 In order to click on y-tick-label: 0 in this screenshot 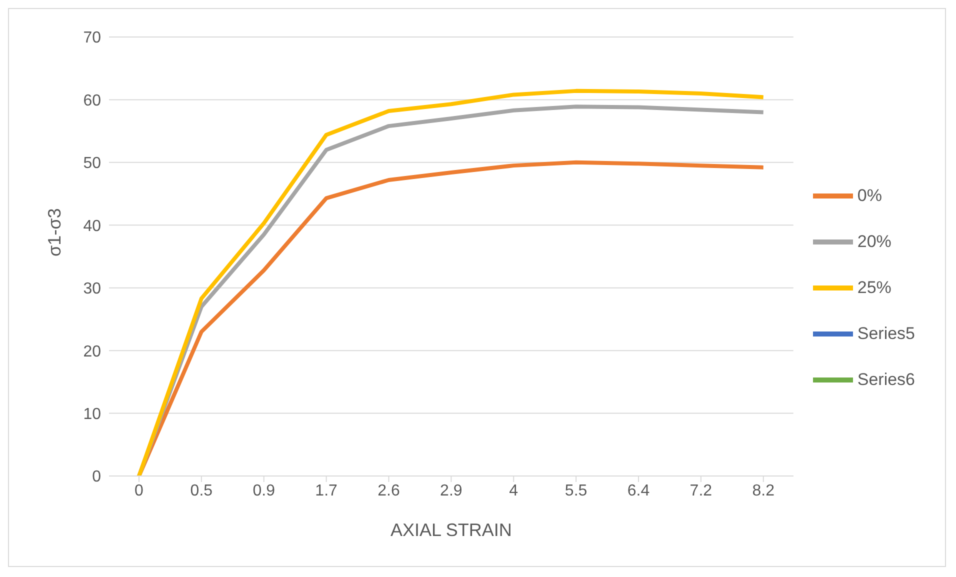, I will do `click(97, 477)`.